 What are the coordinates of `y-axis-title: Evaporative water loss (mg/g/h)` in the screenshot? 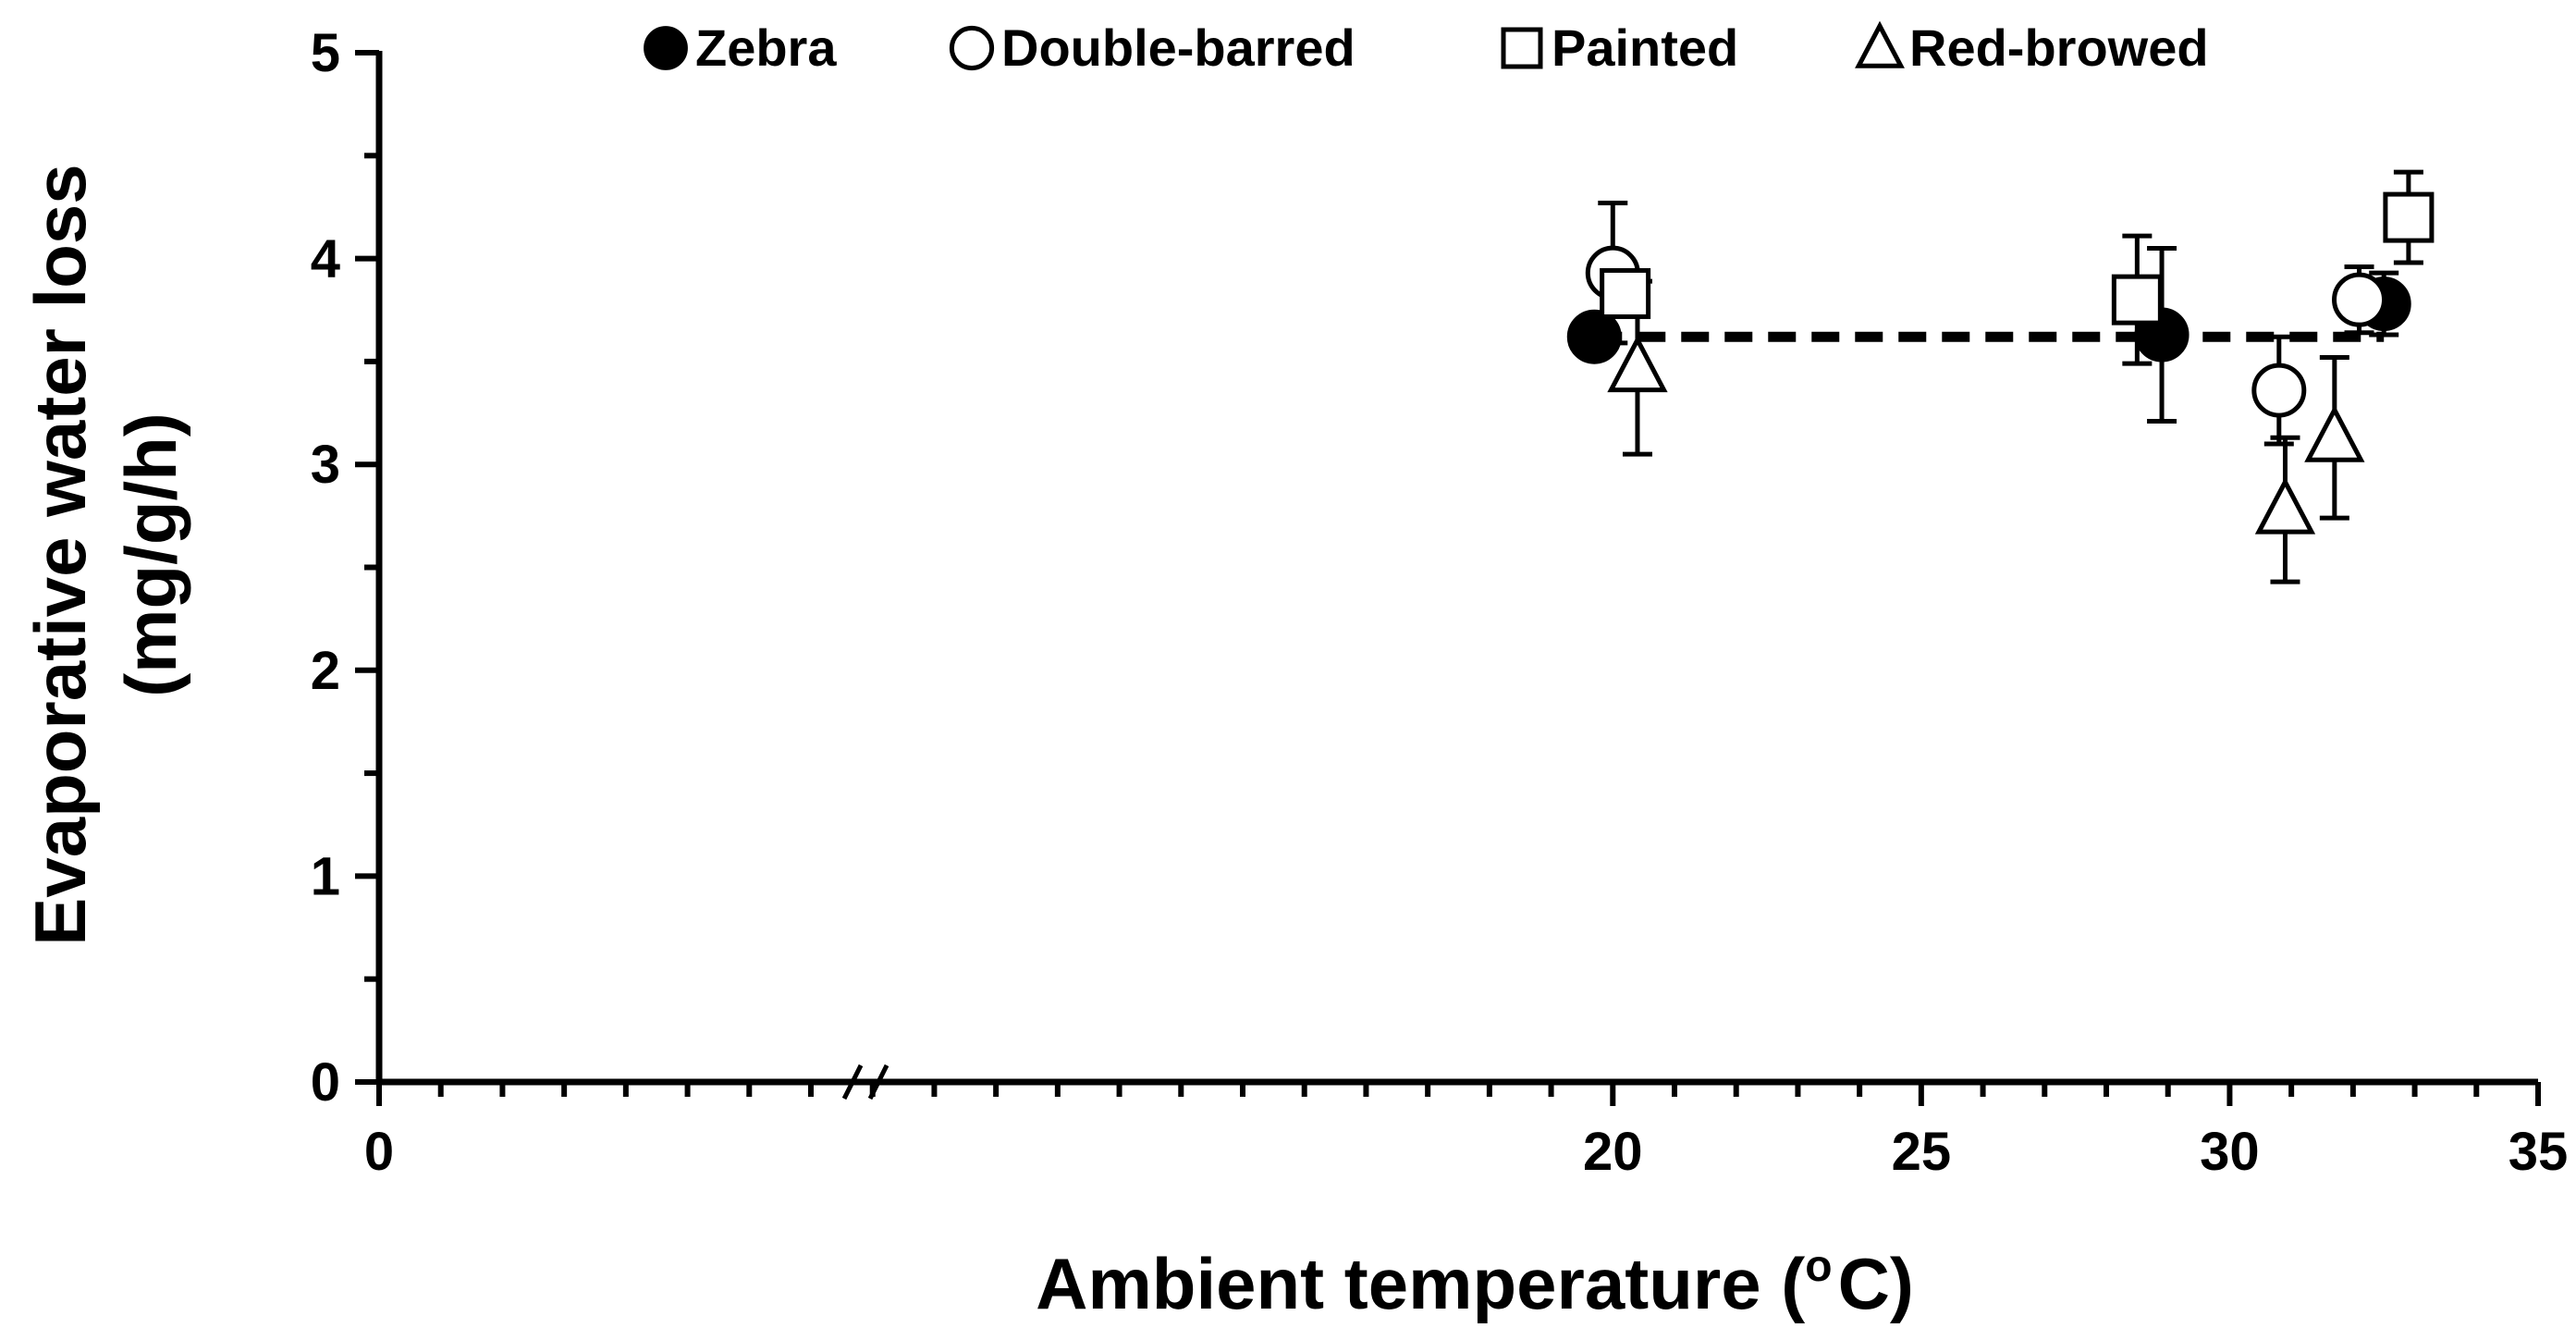 It's located at (105, 554).